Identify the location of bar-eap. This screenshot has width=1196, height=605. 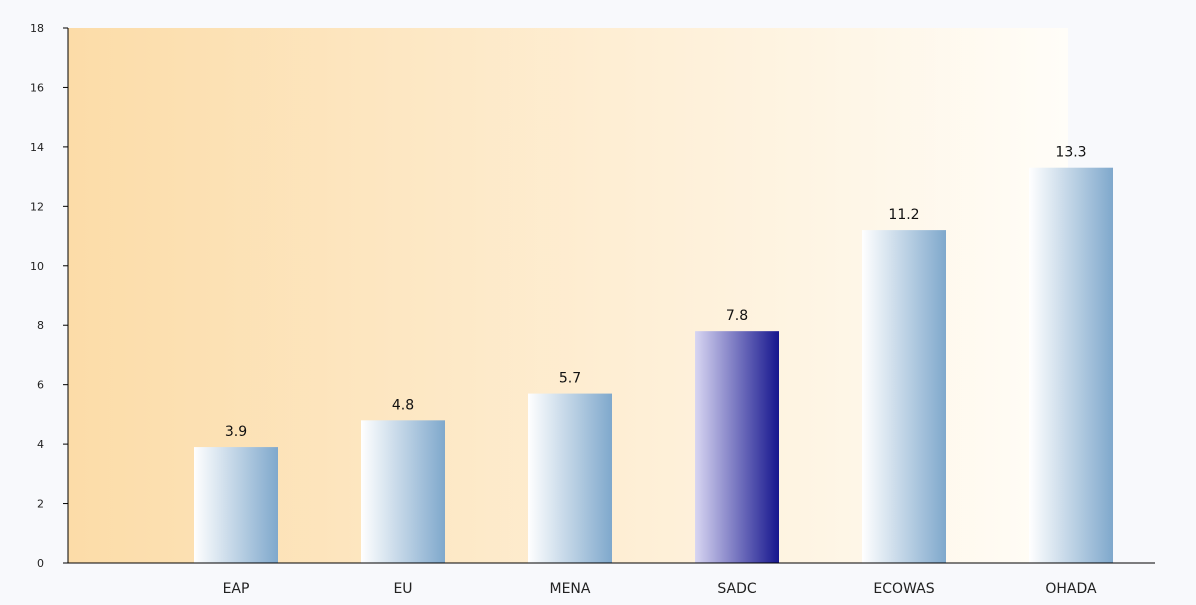
(236, 505).